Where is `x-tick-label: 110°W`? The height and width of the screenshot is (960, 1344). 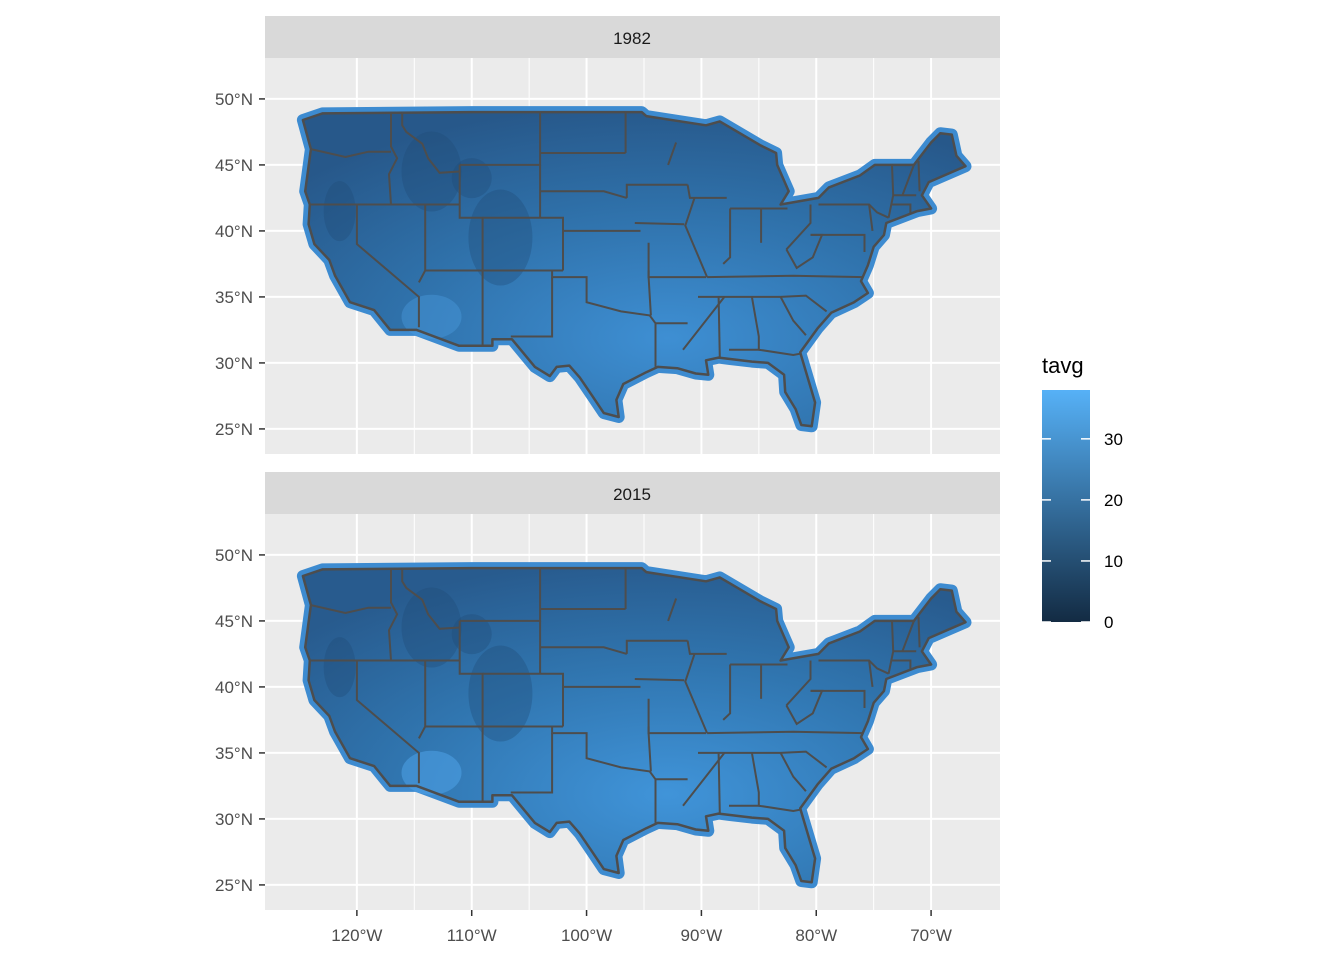
x-tick-label: 110°W is located at coordinates (472, 935).